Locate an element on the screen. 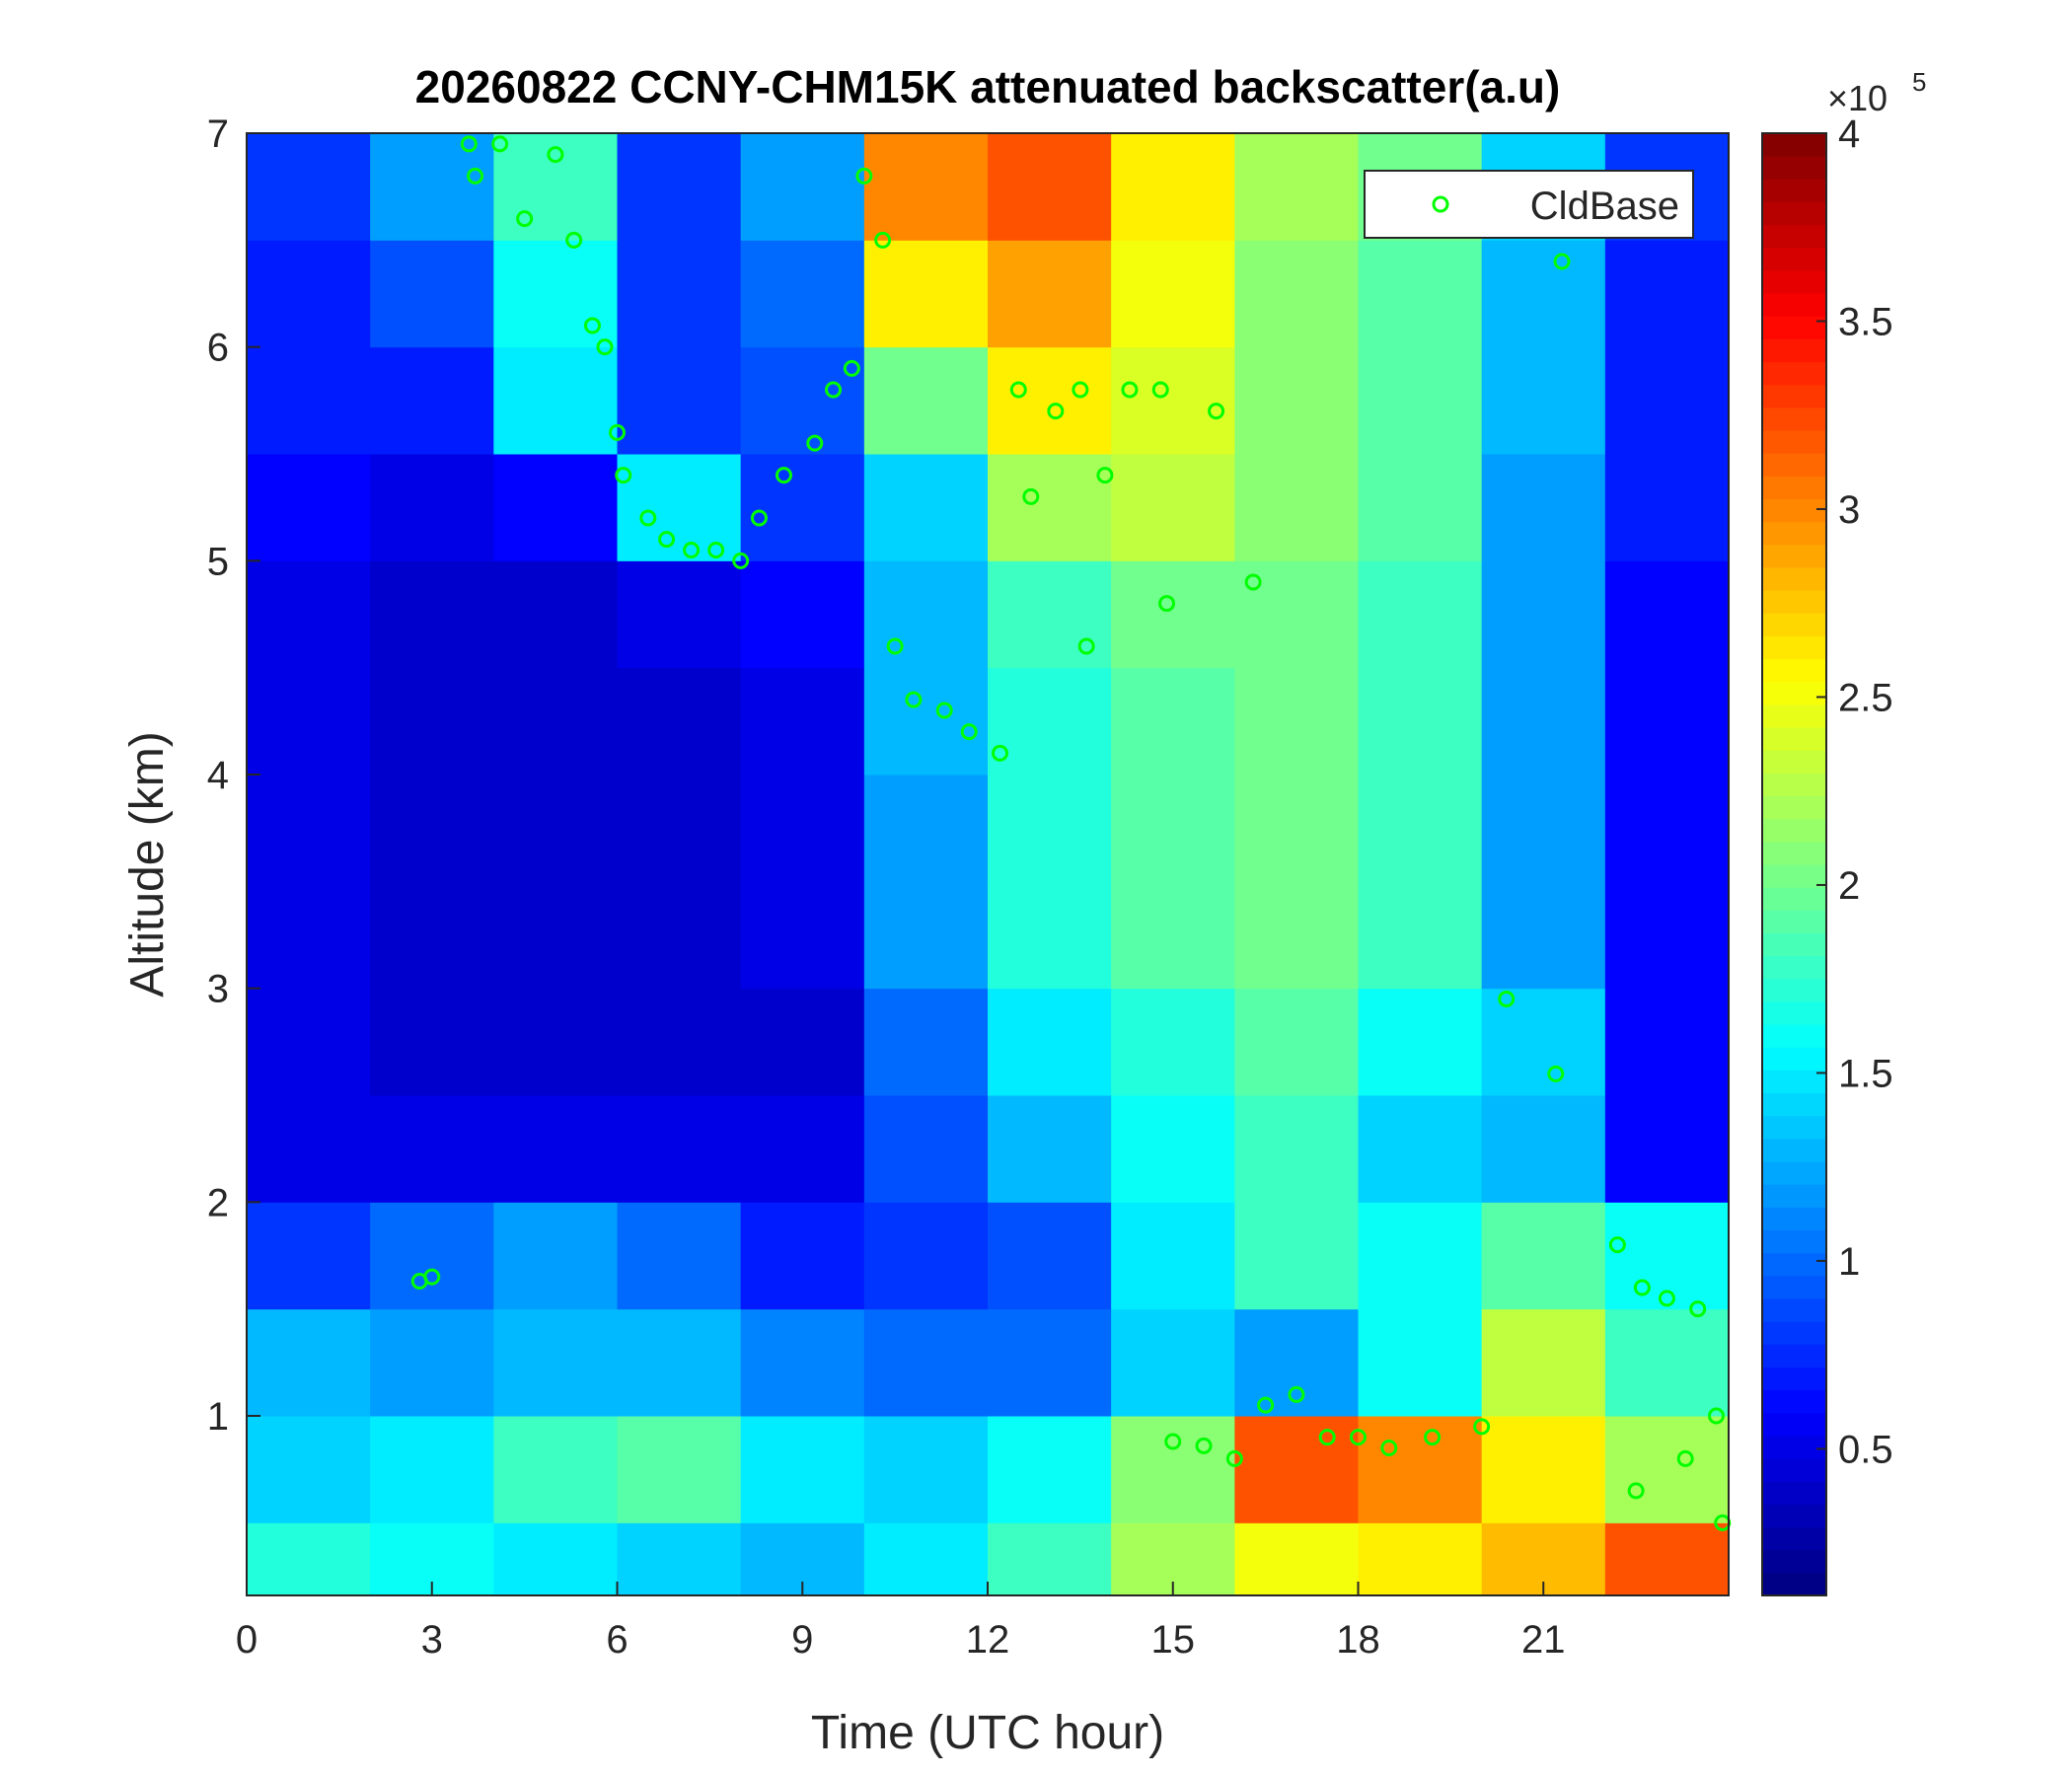 Image resolution: width=2072 pixels, height=1776 pixels. colorbar-exponent: 5 is located at coordinates (1919, 82).